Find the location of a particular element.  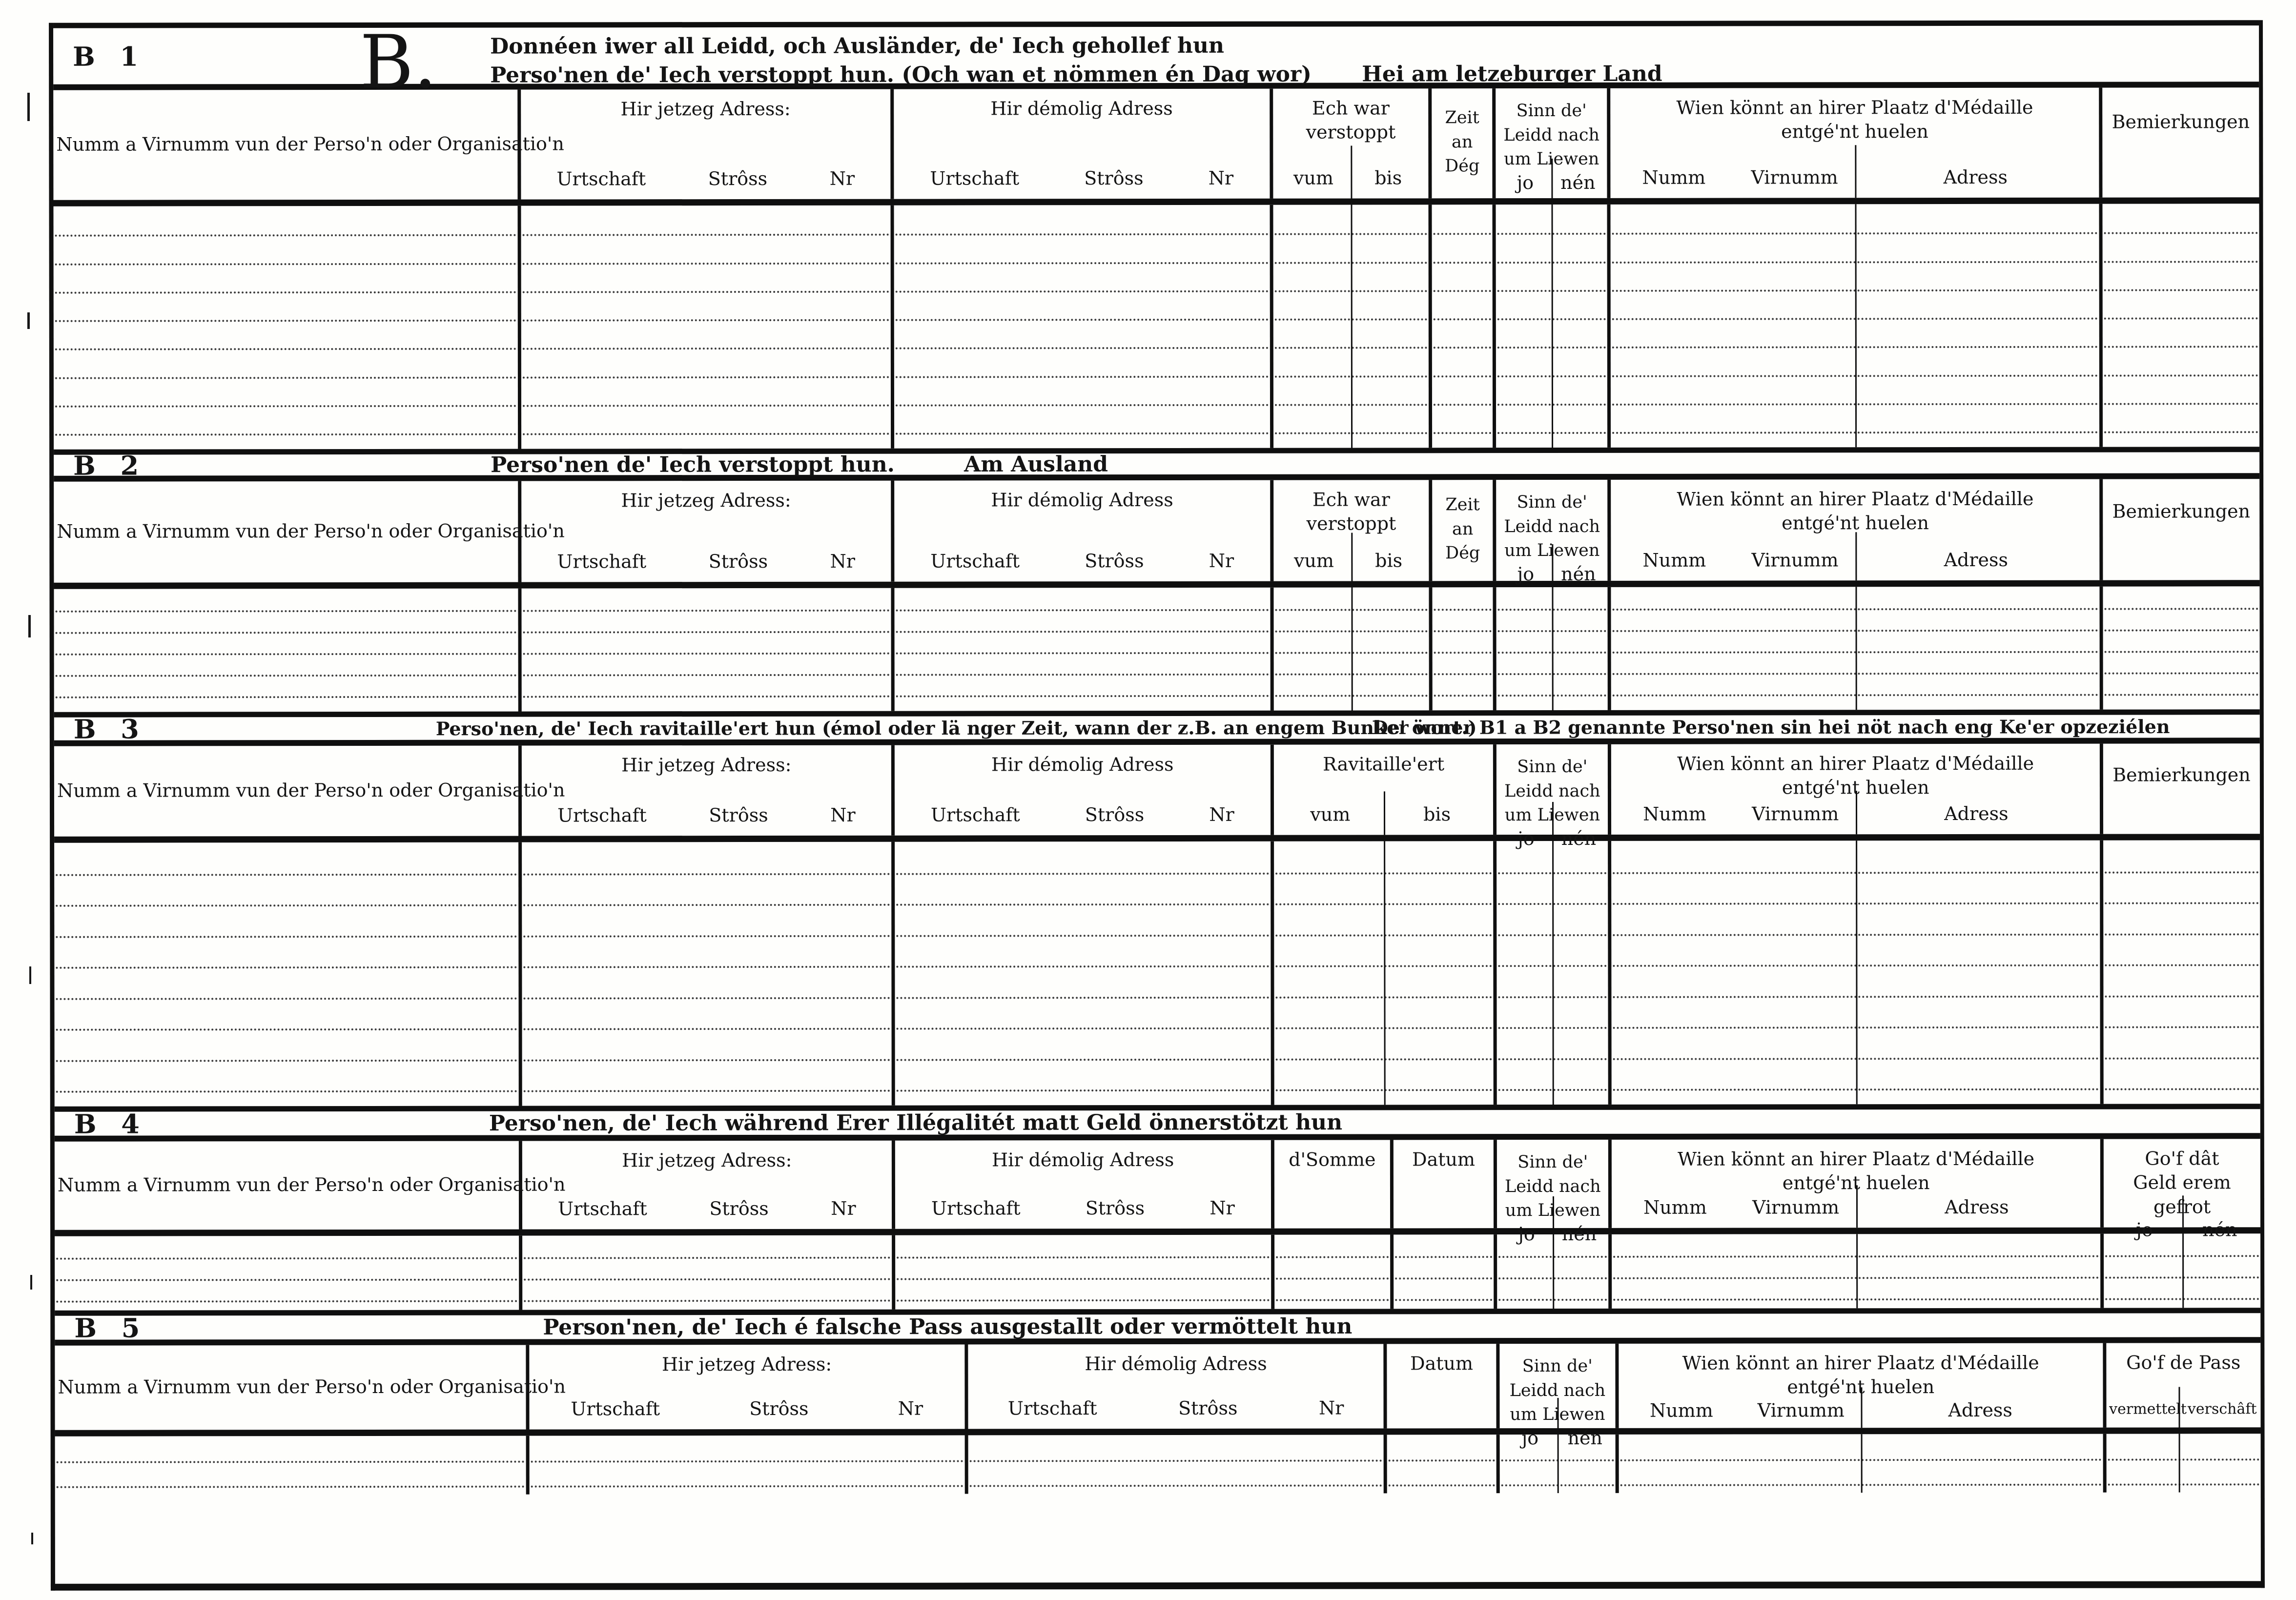

section-b1-entries is located at coordinates (1156, 327).